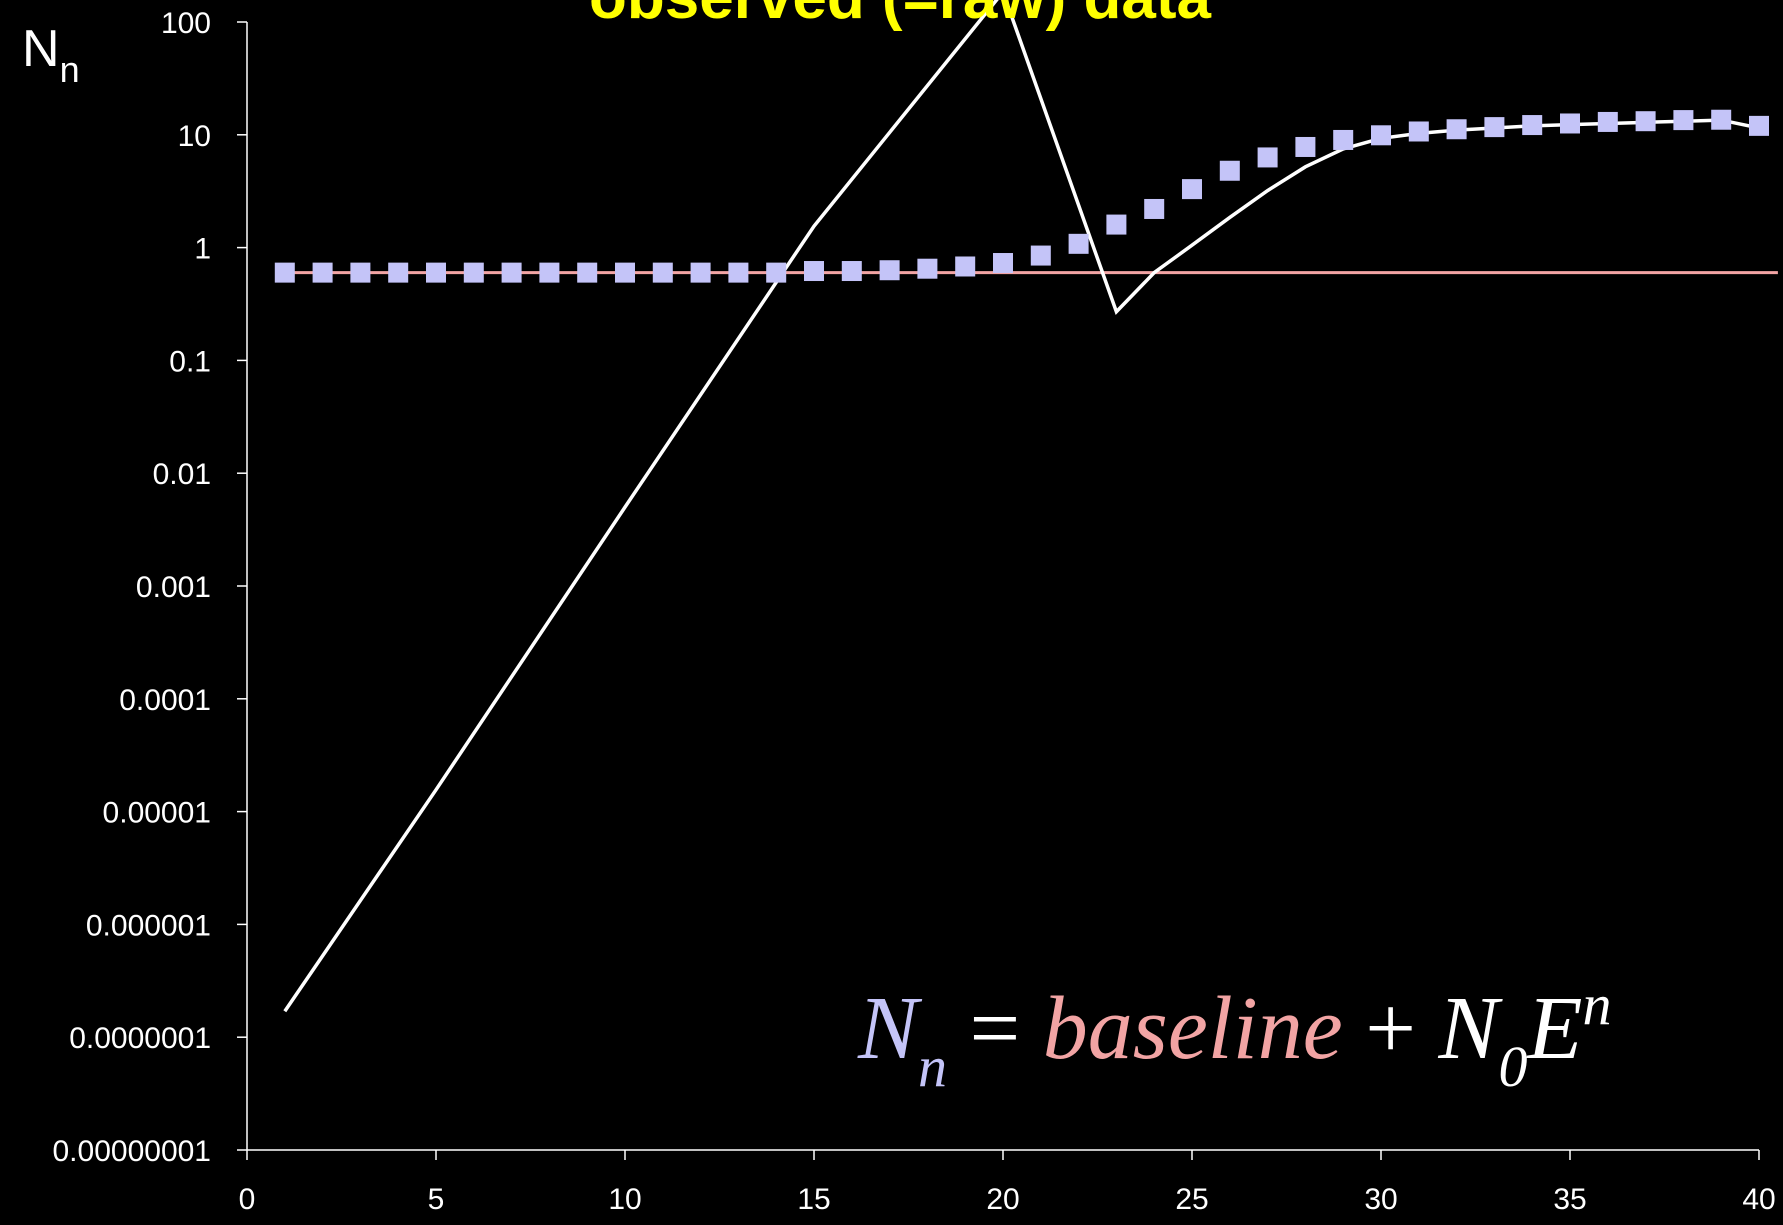 Image resolution: width=1783 pixels, height=1225 pixels. Describe the element at coordinates (1391, 1028) in the screenshot. I see `formula-plus: +` at that location.